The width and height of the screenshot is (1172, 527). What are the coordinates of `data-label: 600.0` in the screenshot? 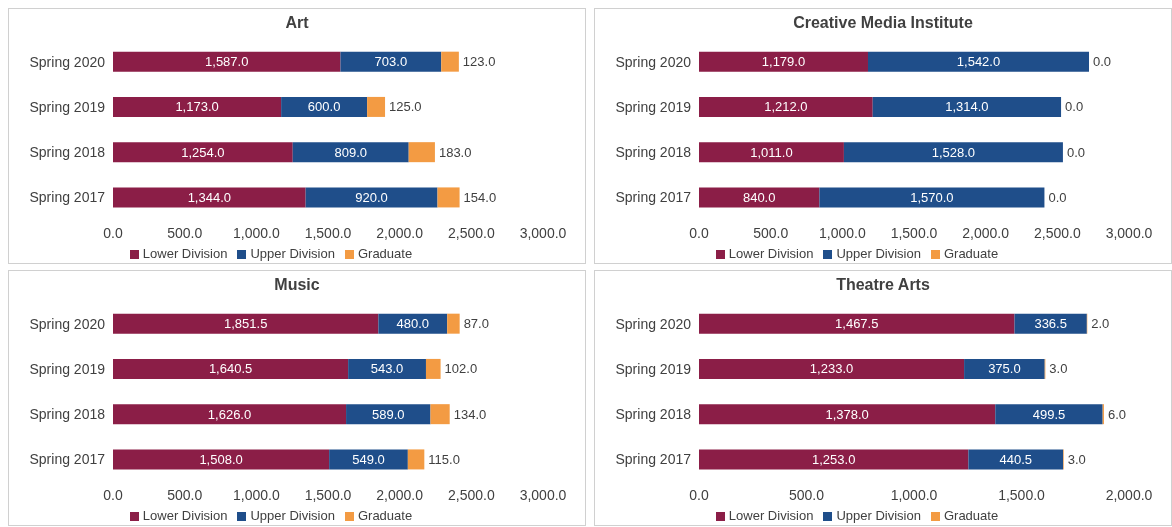 It's located at (324, 107).